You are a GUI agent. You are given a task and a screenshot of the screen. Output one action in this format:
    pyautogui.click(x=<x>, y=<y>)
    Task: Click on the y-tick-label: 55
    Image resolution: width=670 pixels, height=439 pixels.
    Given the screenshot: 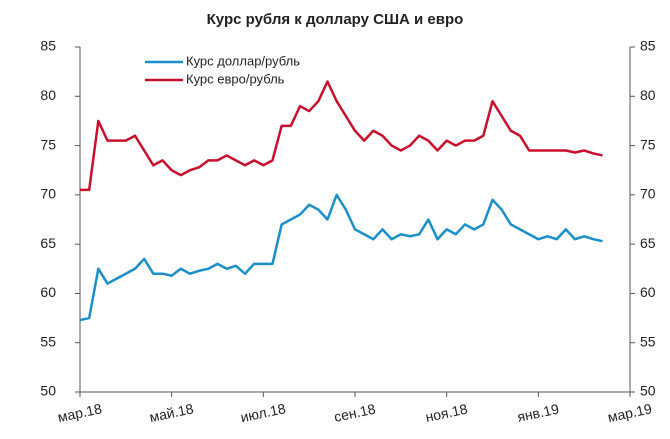 What is the action you would take?
    pyautogui.click(x=48, y=341)
    